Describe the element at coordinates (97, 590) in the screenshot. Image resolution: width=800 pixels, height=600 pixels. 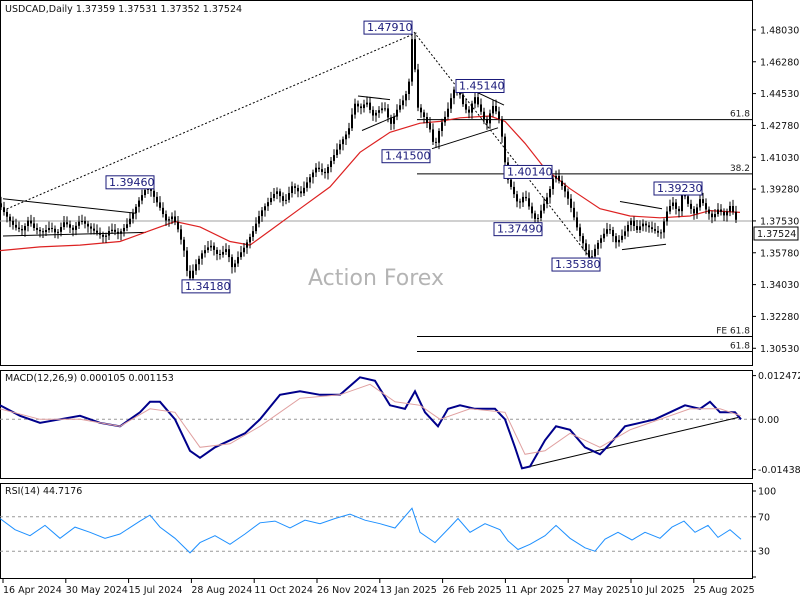
I see `x-tick-label: 30 May 2024` at that location.